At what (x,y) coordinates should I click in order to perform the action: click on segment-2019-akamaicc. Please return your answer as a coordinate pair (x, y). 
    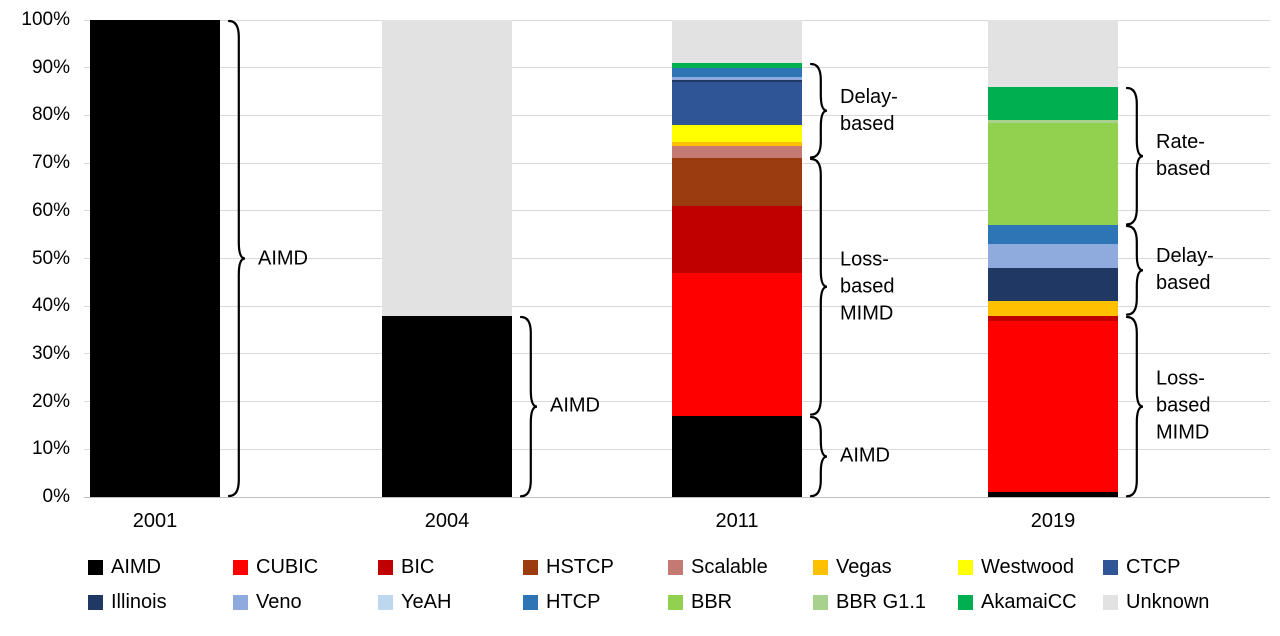
    Looking at the image, I should click on (1053, 103).